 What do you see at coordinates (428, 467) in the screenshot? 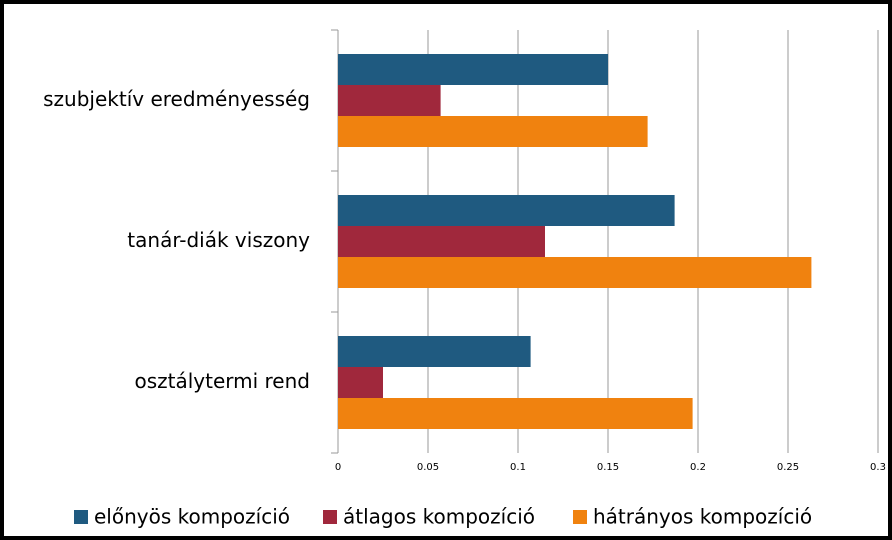
I see `x-tick-label: 0.05` at bounding box center [428, 467].